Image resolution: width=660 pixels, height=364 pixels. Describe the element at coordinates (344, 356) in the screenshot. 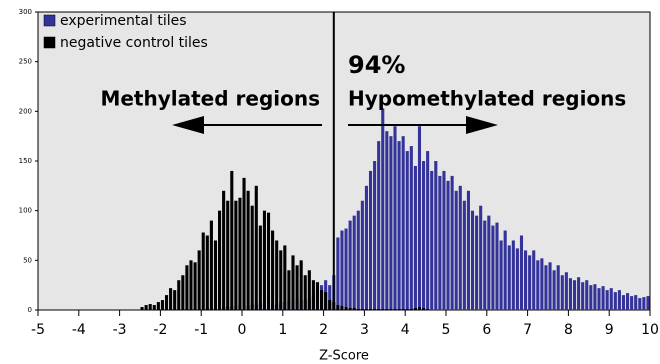

I see `x-axis-label: Z-Score` at that location.